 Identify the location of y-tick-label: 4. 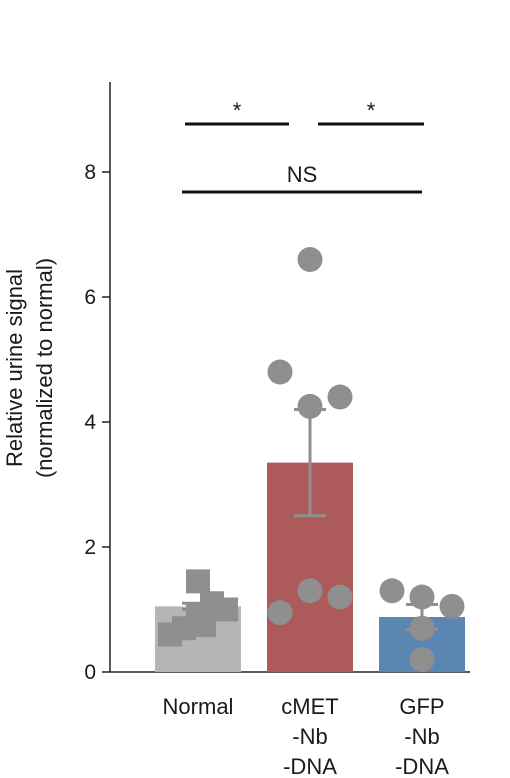
(90, 422).